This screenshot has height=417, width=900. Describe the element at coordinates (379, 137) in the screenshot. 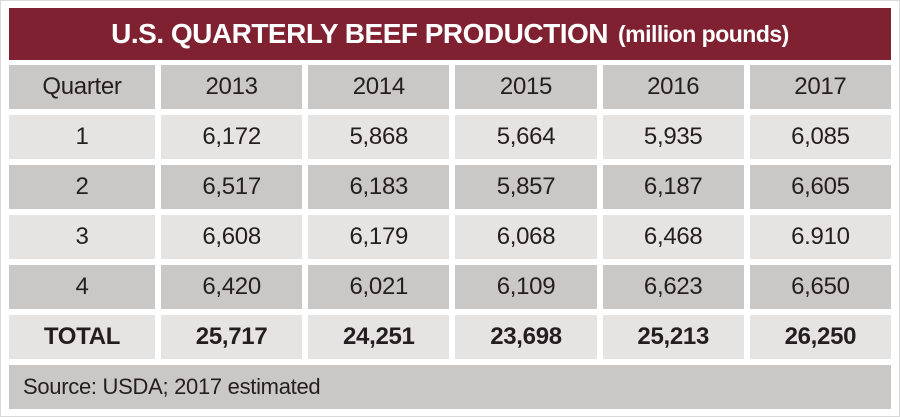

I see `value-cell: 5,868` at that location.